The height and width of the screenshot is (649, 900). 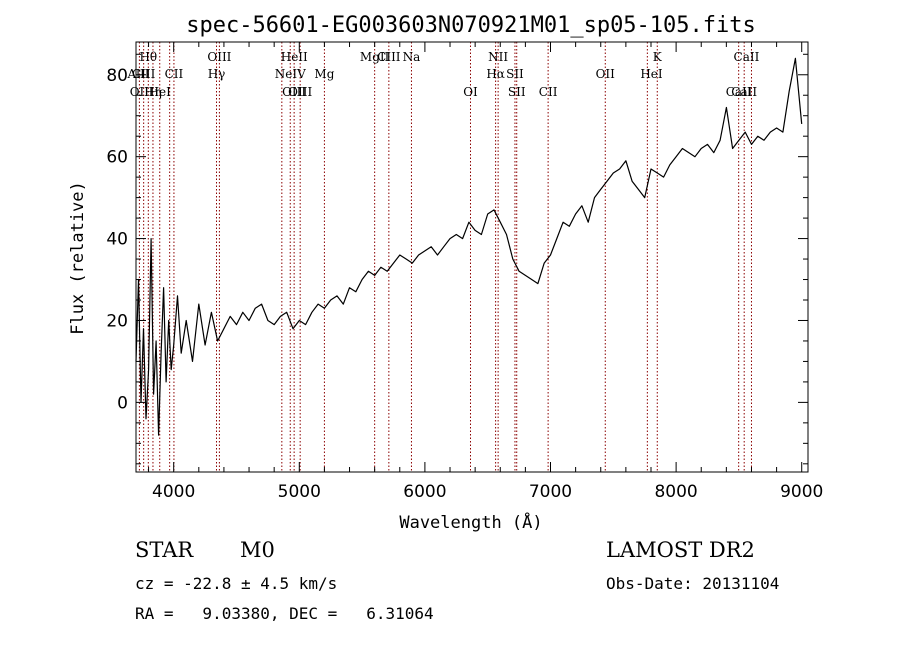 What do you see at coordinates (294, 57) in the screenshot?
I see `line-label: HeII` at bounding box center [294, 57].